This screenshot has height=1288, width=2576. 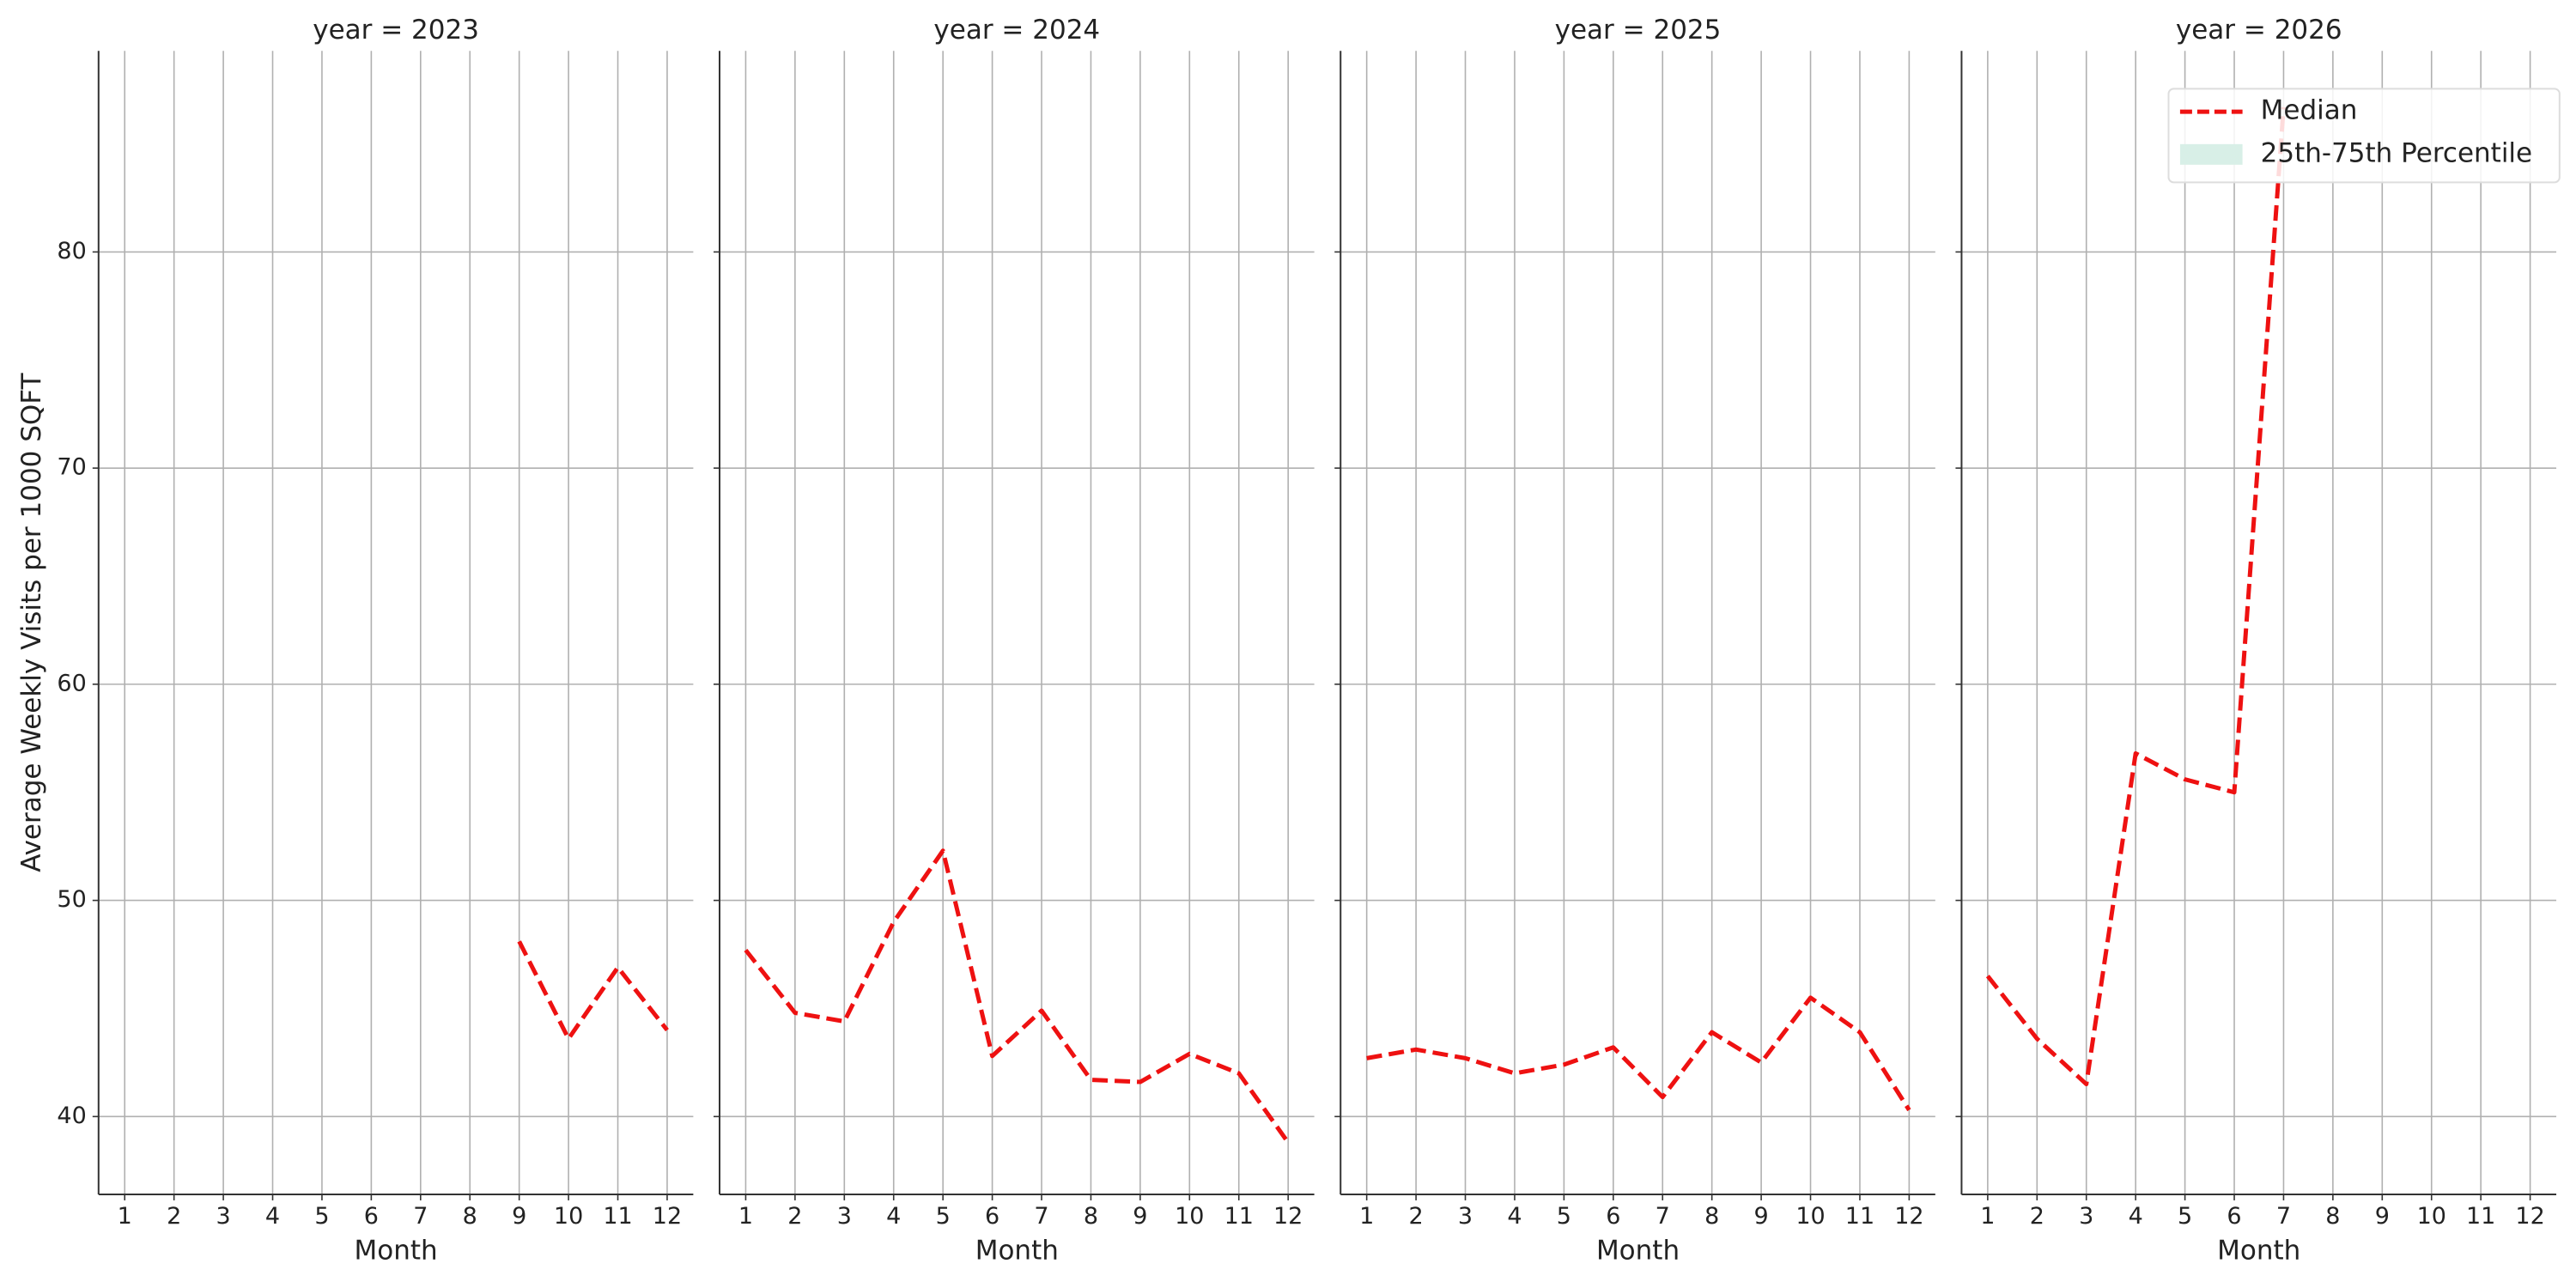 What do you see at coordinates (71, 1116) in the screenshot?
I see `y-tick-label: 40` at bounding box center [71, 1116].